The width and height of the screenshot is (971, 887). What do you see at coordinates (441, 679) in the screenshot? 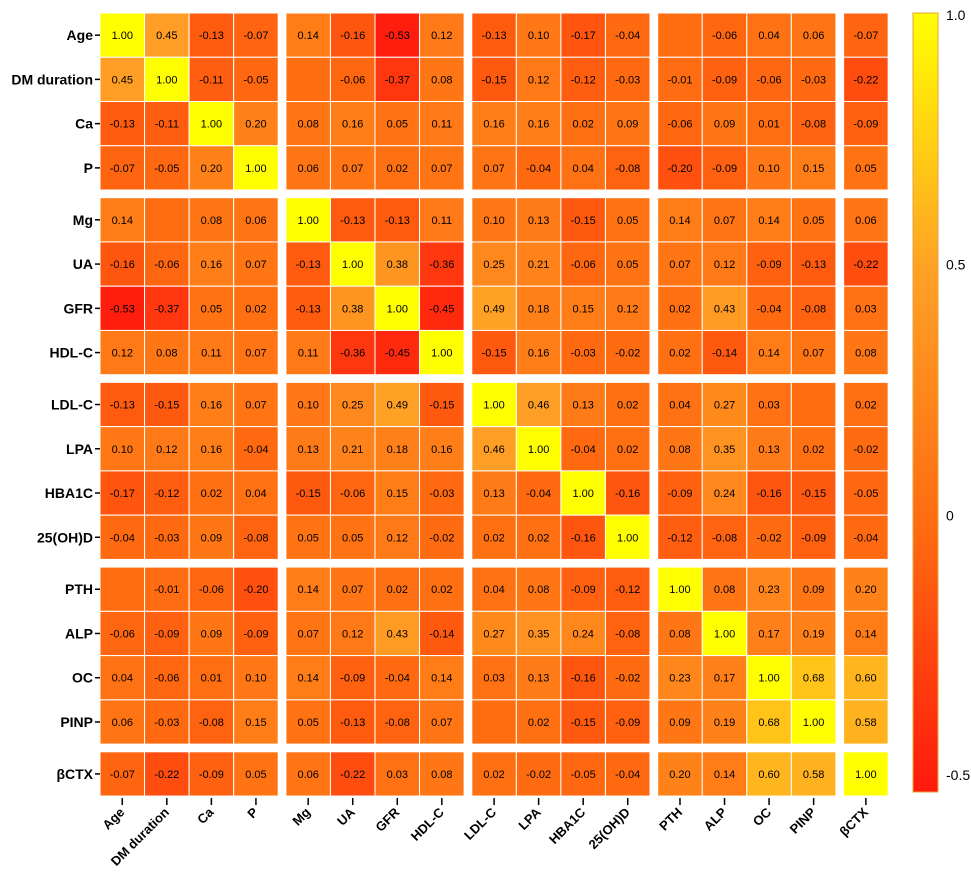
I see `cell-value-label: 0.14` at bounding box center [441, 679].